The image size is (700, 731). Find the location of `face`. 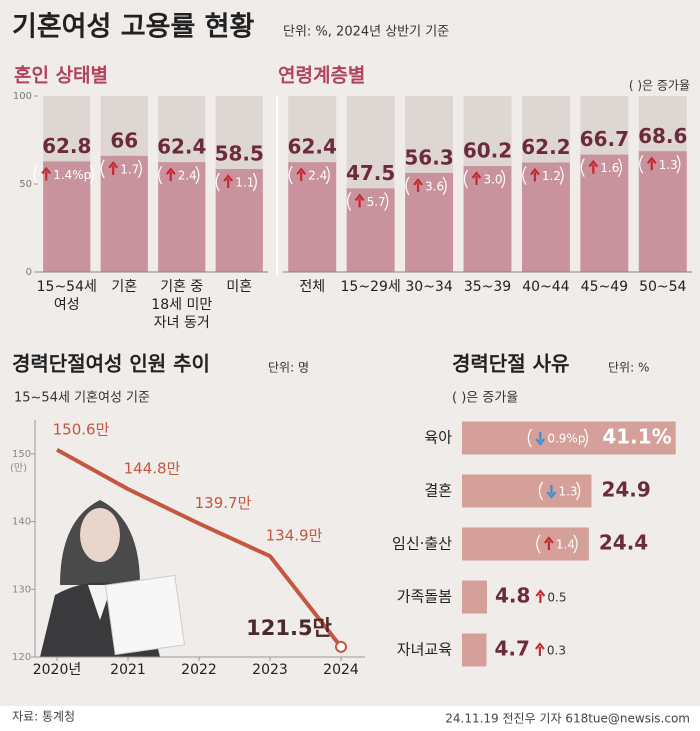

face is located at coordinates (100, 535).